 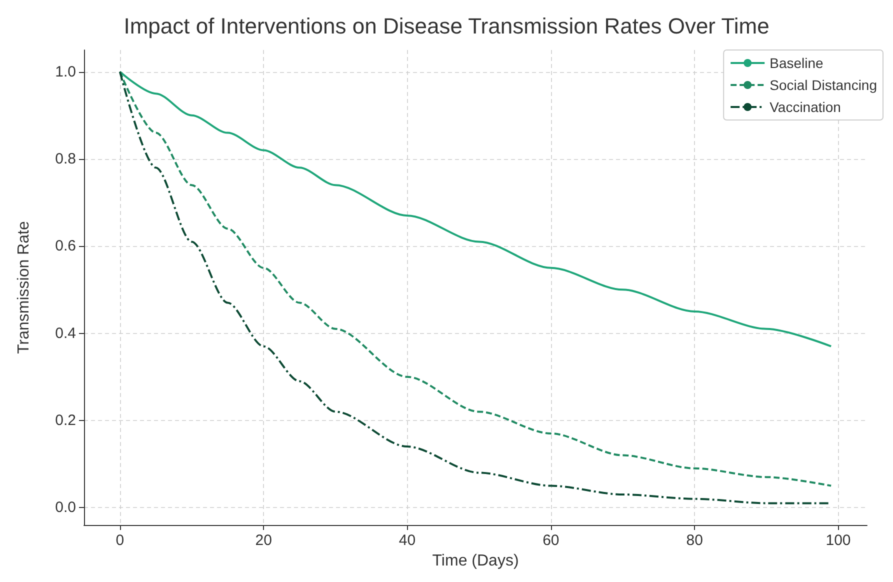 I want to click on y-tick-label: 0.6, so click(x=65, y=246).